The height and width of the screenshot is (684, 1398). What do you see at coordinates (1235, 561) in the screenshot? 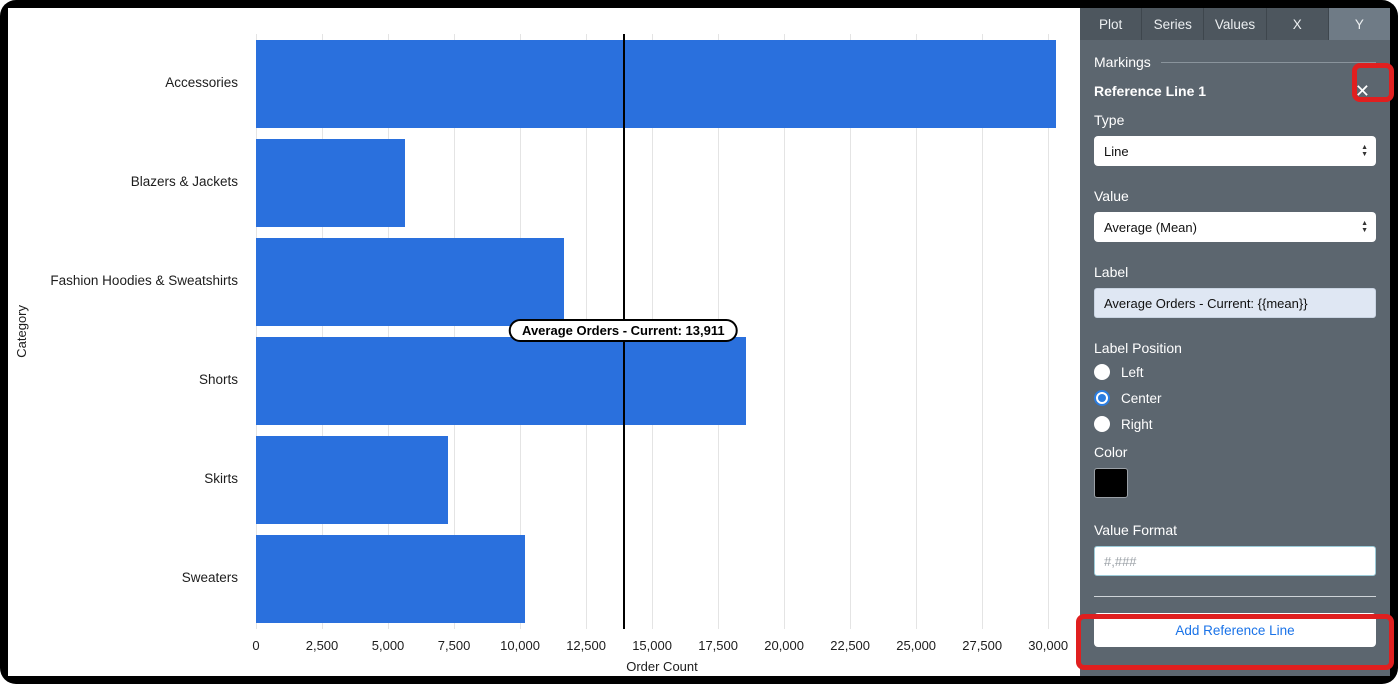
I see `value-format-input` at bounding box center [1235, 561].